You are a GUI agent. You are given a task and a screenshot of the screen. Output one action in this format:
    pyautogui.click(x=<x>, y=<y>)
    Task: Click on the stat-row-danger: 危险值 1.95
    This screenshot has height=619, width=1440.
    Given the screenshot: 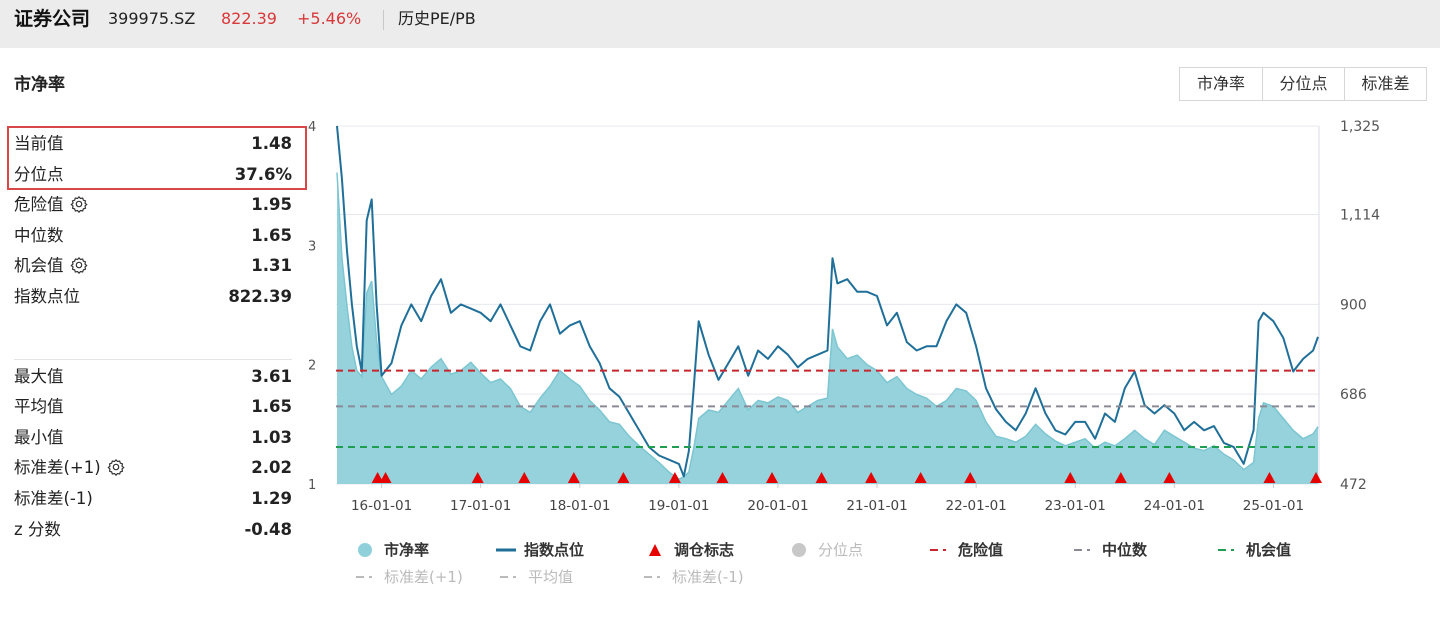 What is the action you would take?
    pyautogui.click(x=153, y=205)
    